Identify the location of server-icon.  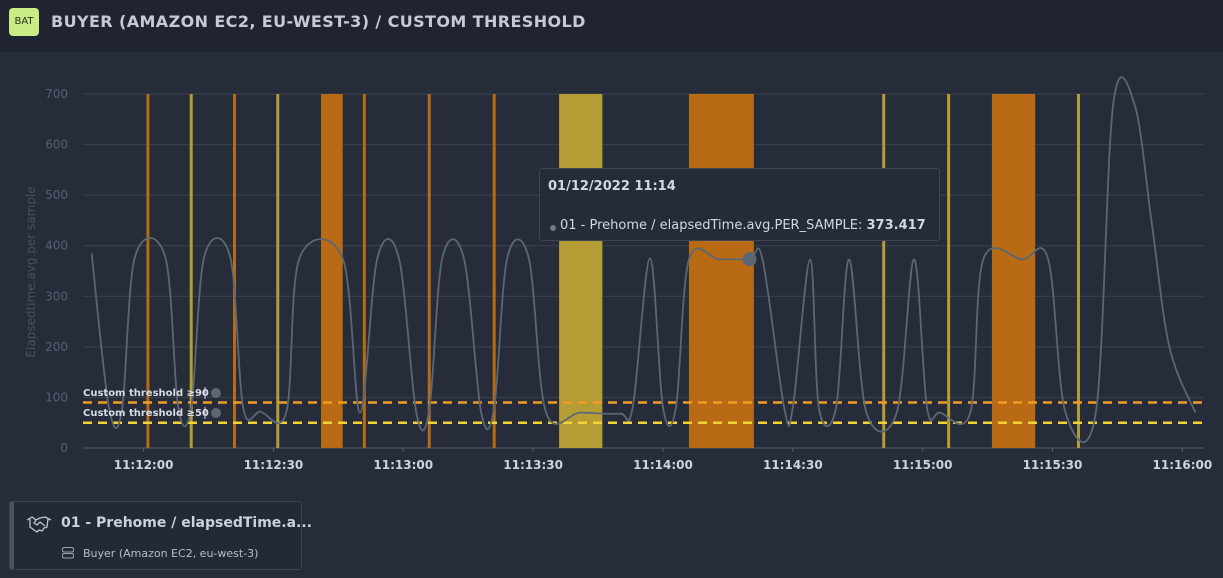
(68, 553).